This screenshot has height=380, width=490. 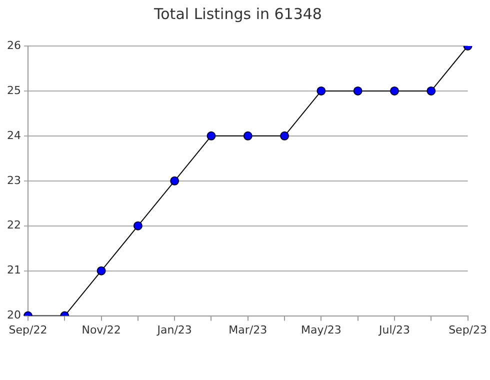 What do you see at coordinates (467, 329) in the screenshot?
I see `x-tick-label: Sep/23` at bounding box center [467, 329].